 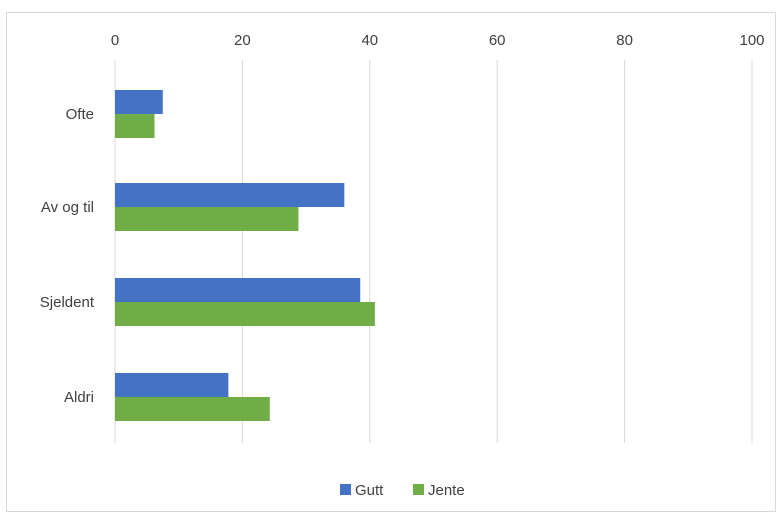 What do you see at coordinates (751, 40) in the screenshot?
I see `x-tick-label: 100` at bounding box center [751, 40].